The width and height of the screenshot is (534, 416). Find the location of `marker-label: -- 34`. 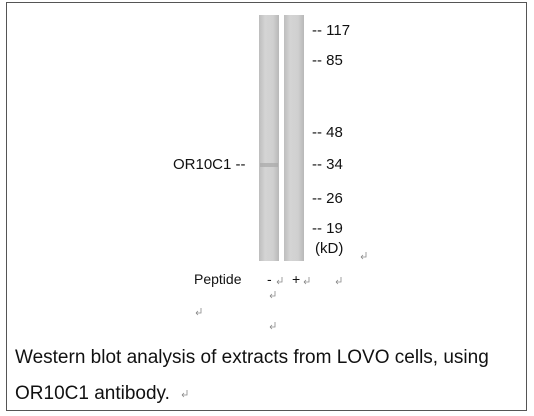

marker-label: -- 34 is located at coordinates (327, 164).